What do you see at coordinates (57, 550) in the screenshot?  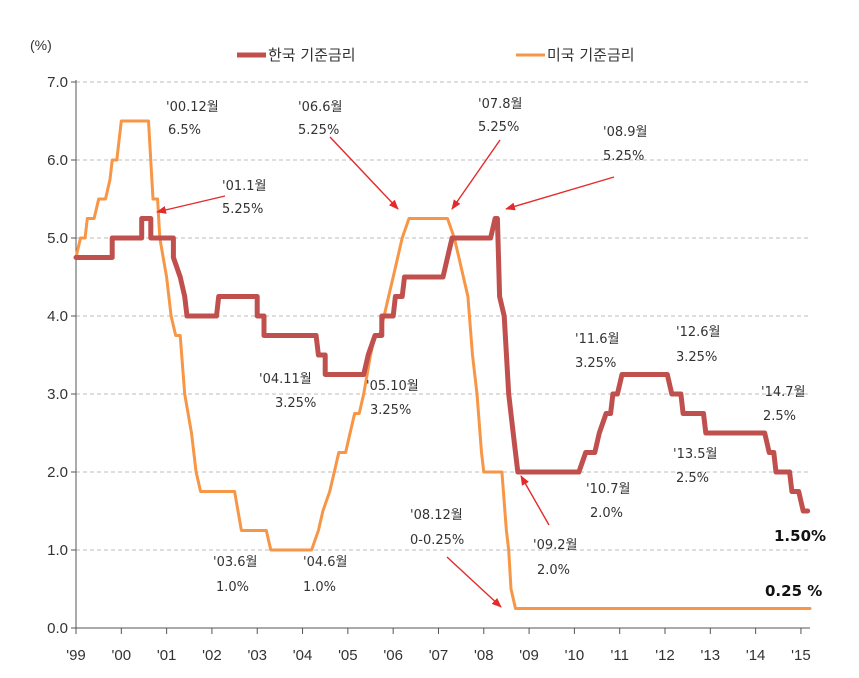 I see `y-tick-label: 1.0` at bounding box center [57, 550].